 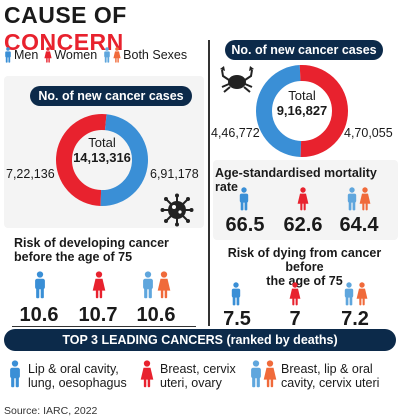 I want to click on dying-women-value: 7, so click(x=295, y=319).